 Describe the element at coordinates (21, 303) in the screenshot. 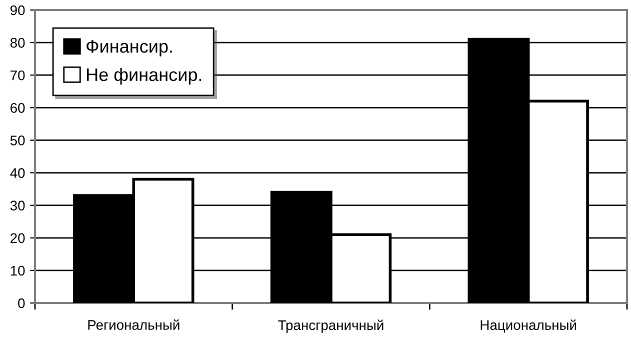

I see `y-tick-label: 0` at that location.